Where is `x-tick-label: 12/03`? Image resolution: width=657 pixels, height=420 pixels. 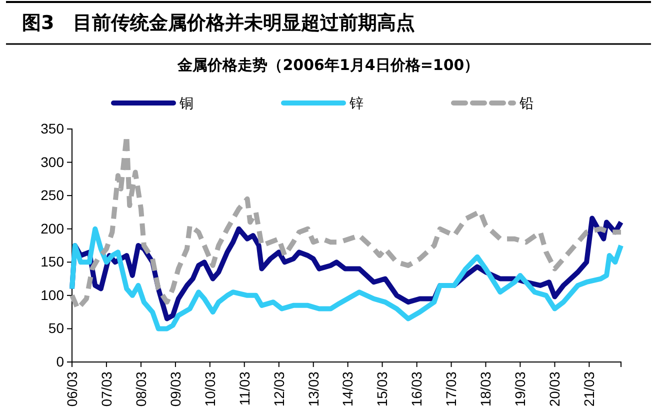 x-tick-label: 12/03 is located at coordinates (278, 389).